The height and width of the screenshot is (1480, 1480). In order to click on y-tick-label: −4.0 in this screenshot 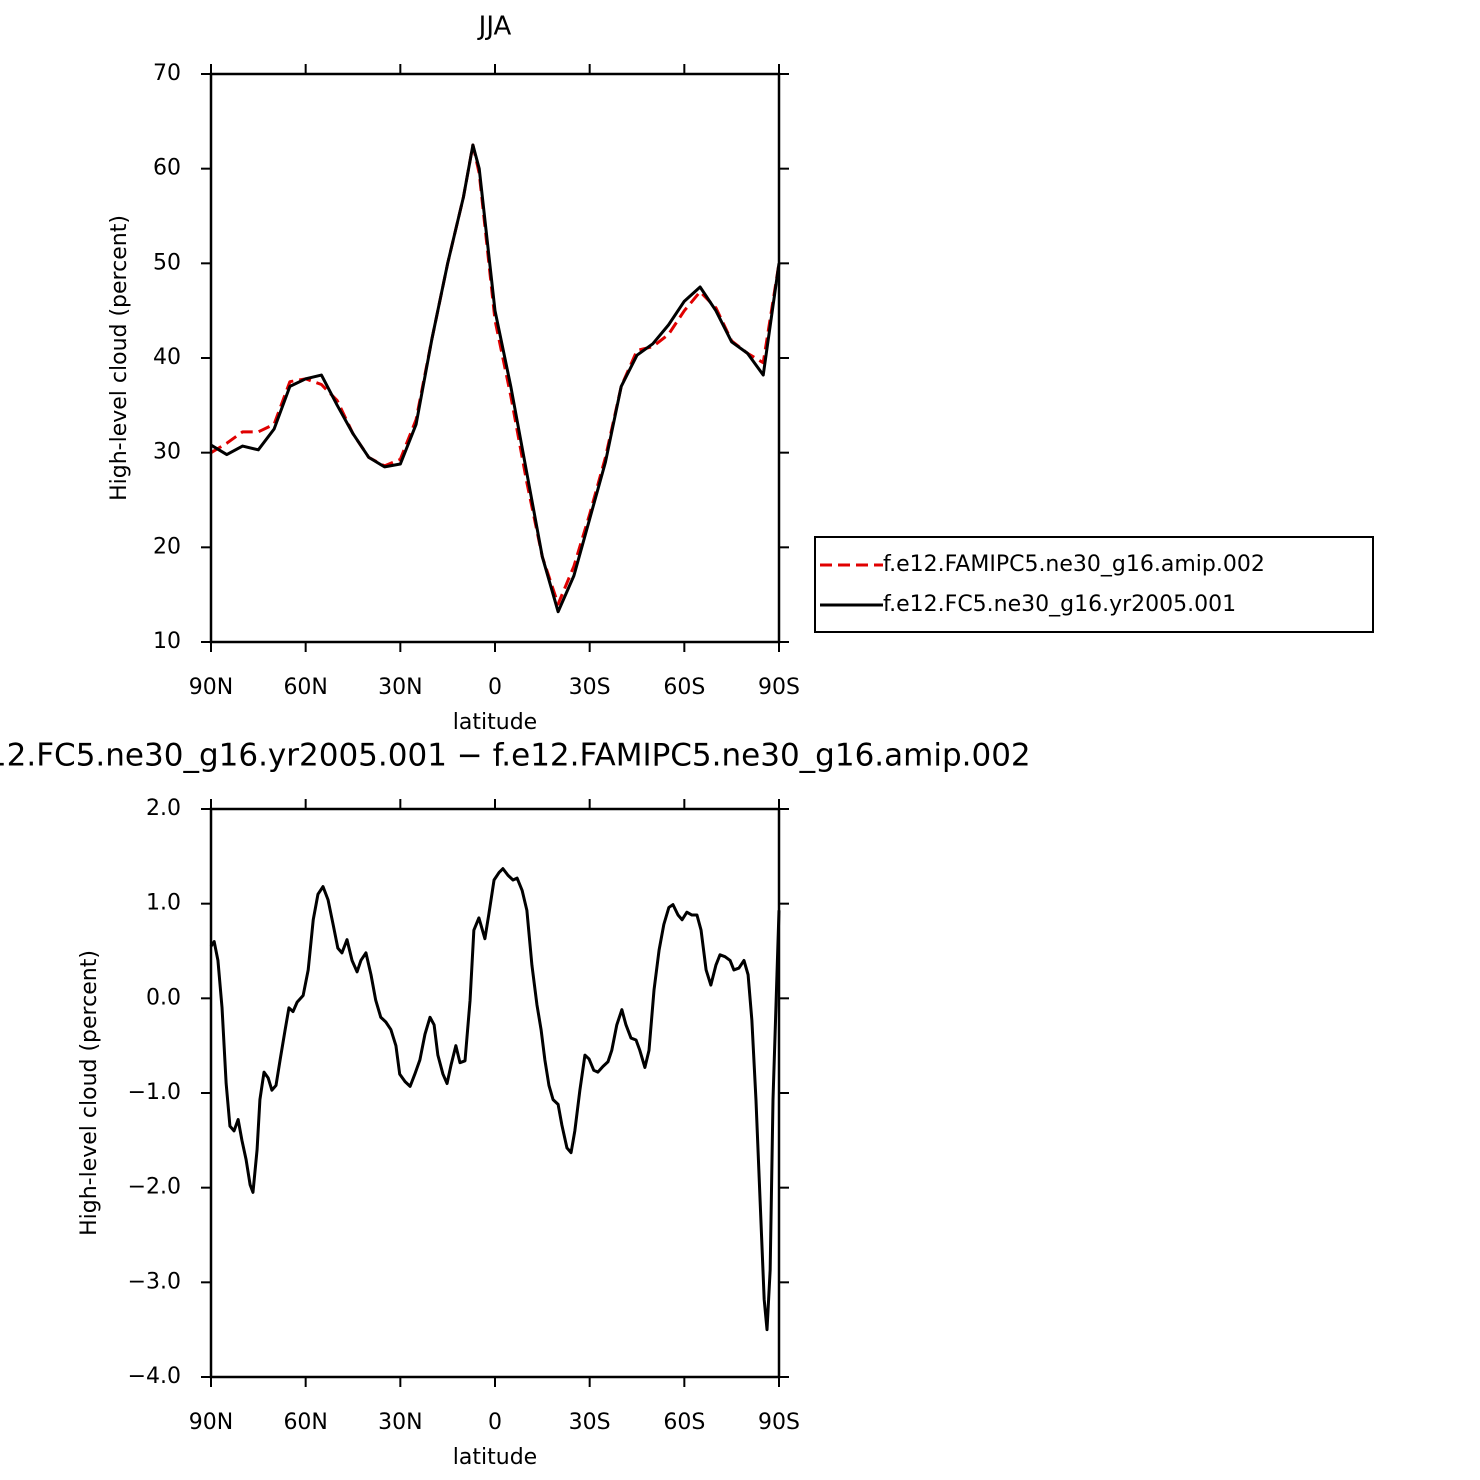, I will do `click(154, 1376)`.